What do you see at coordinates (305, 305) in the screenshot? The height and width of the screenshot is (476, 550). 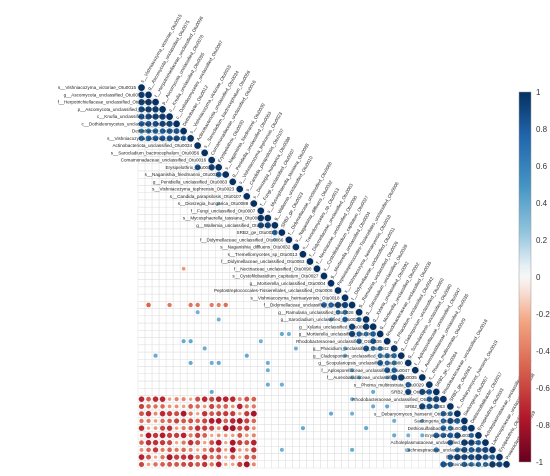 I see `row-label: f__Didymellaceae_unclassified_Otu0011` at bounding box center [305, 305].